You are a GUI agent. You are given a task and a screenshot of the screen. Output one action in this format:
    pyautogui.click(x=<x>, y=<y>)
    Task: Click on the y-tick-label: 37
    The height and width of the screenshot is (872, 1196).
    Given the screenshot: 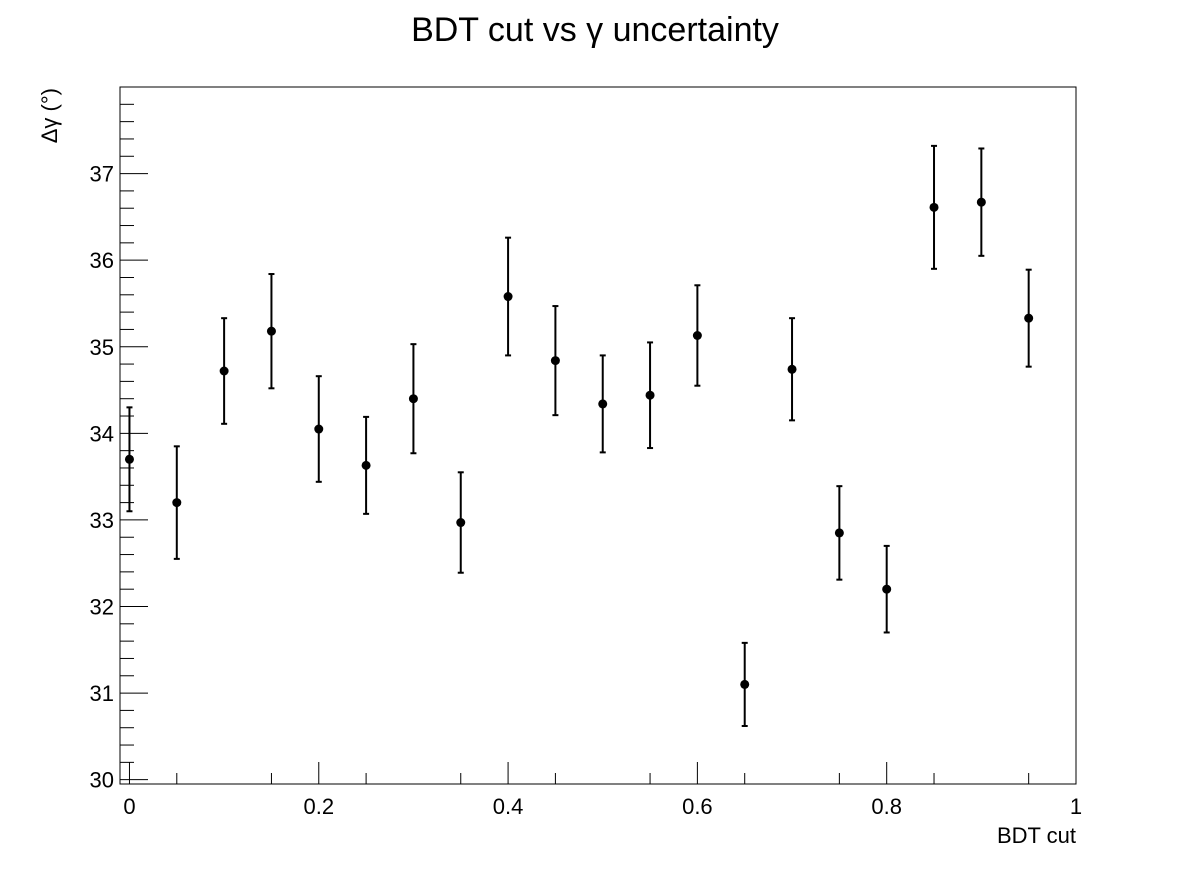 What is the action you would take?
    pyautogui.click(x=102, y=174)
    